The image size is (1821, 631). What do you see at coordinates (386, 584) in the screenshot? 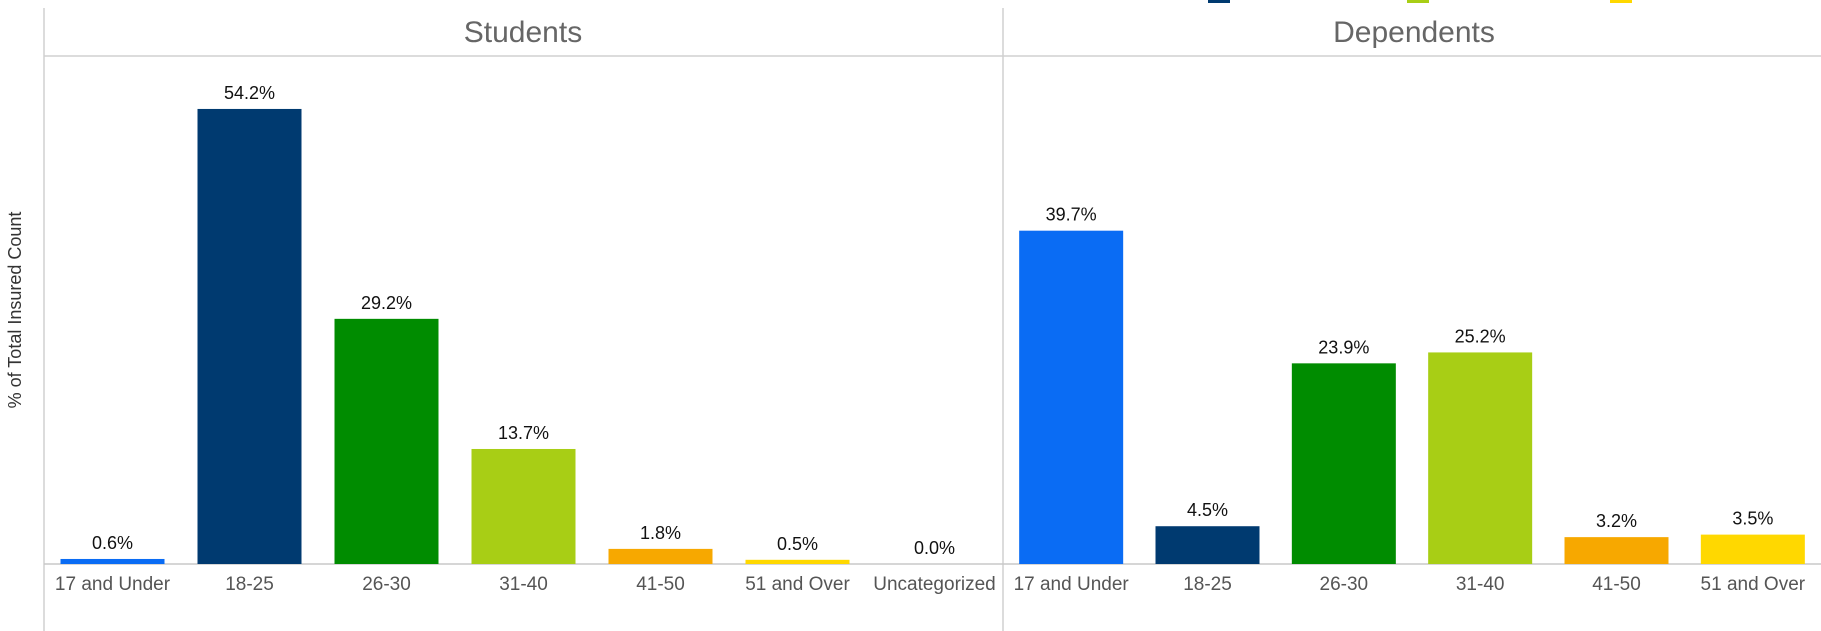
I see `tick-label-students-26-30: 26-30` at bounding box center [386, 584].